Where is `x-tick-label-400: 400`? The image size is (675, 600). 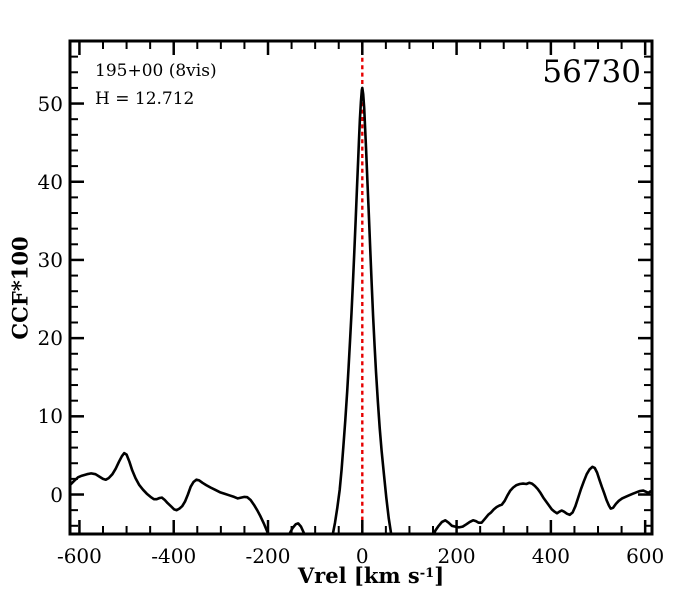 x-tick-label-400: 400 is located at coordinates (550, 556).